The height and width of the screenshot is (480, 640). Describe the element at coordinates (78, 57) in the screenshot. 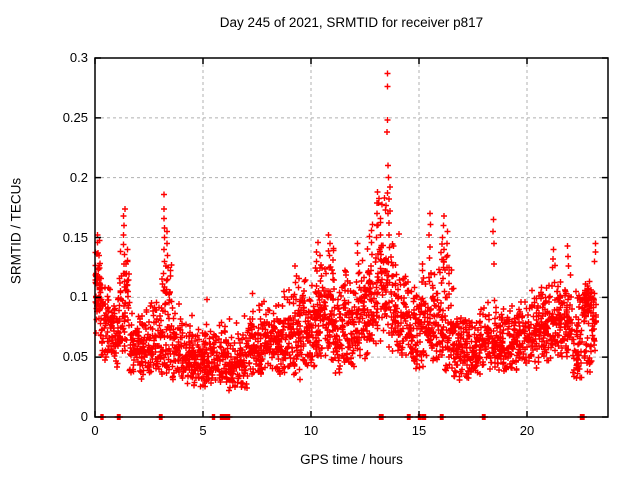

I see `y-tick-label: 0.3` at that location.